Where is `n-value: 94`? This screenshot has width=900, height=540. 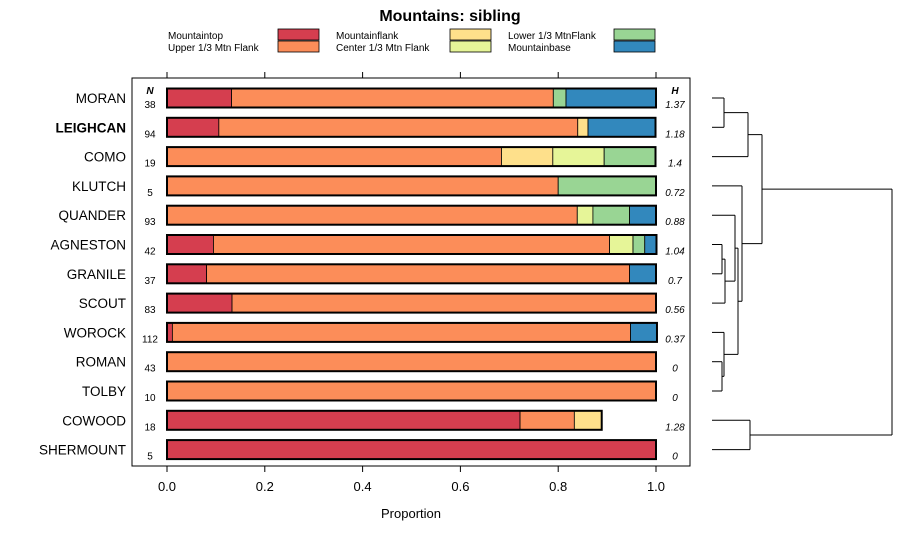 n-value: 94 is located at coordinates (150, 134).